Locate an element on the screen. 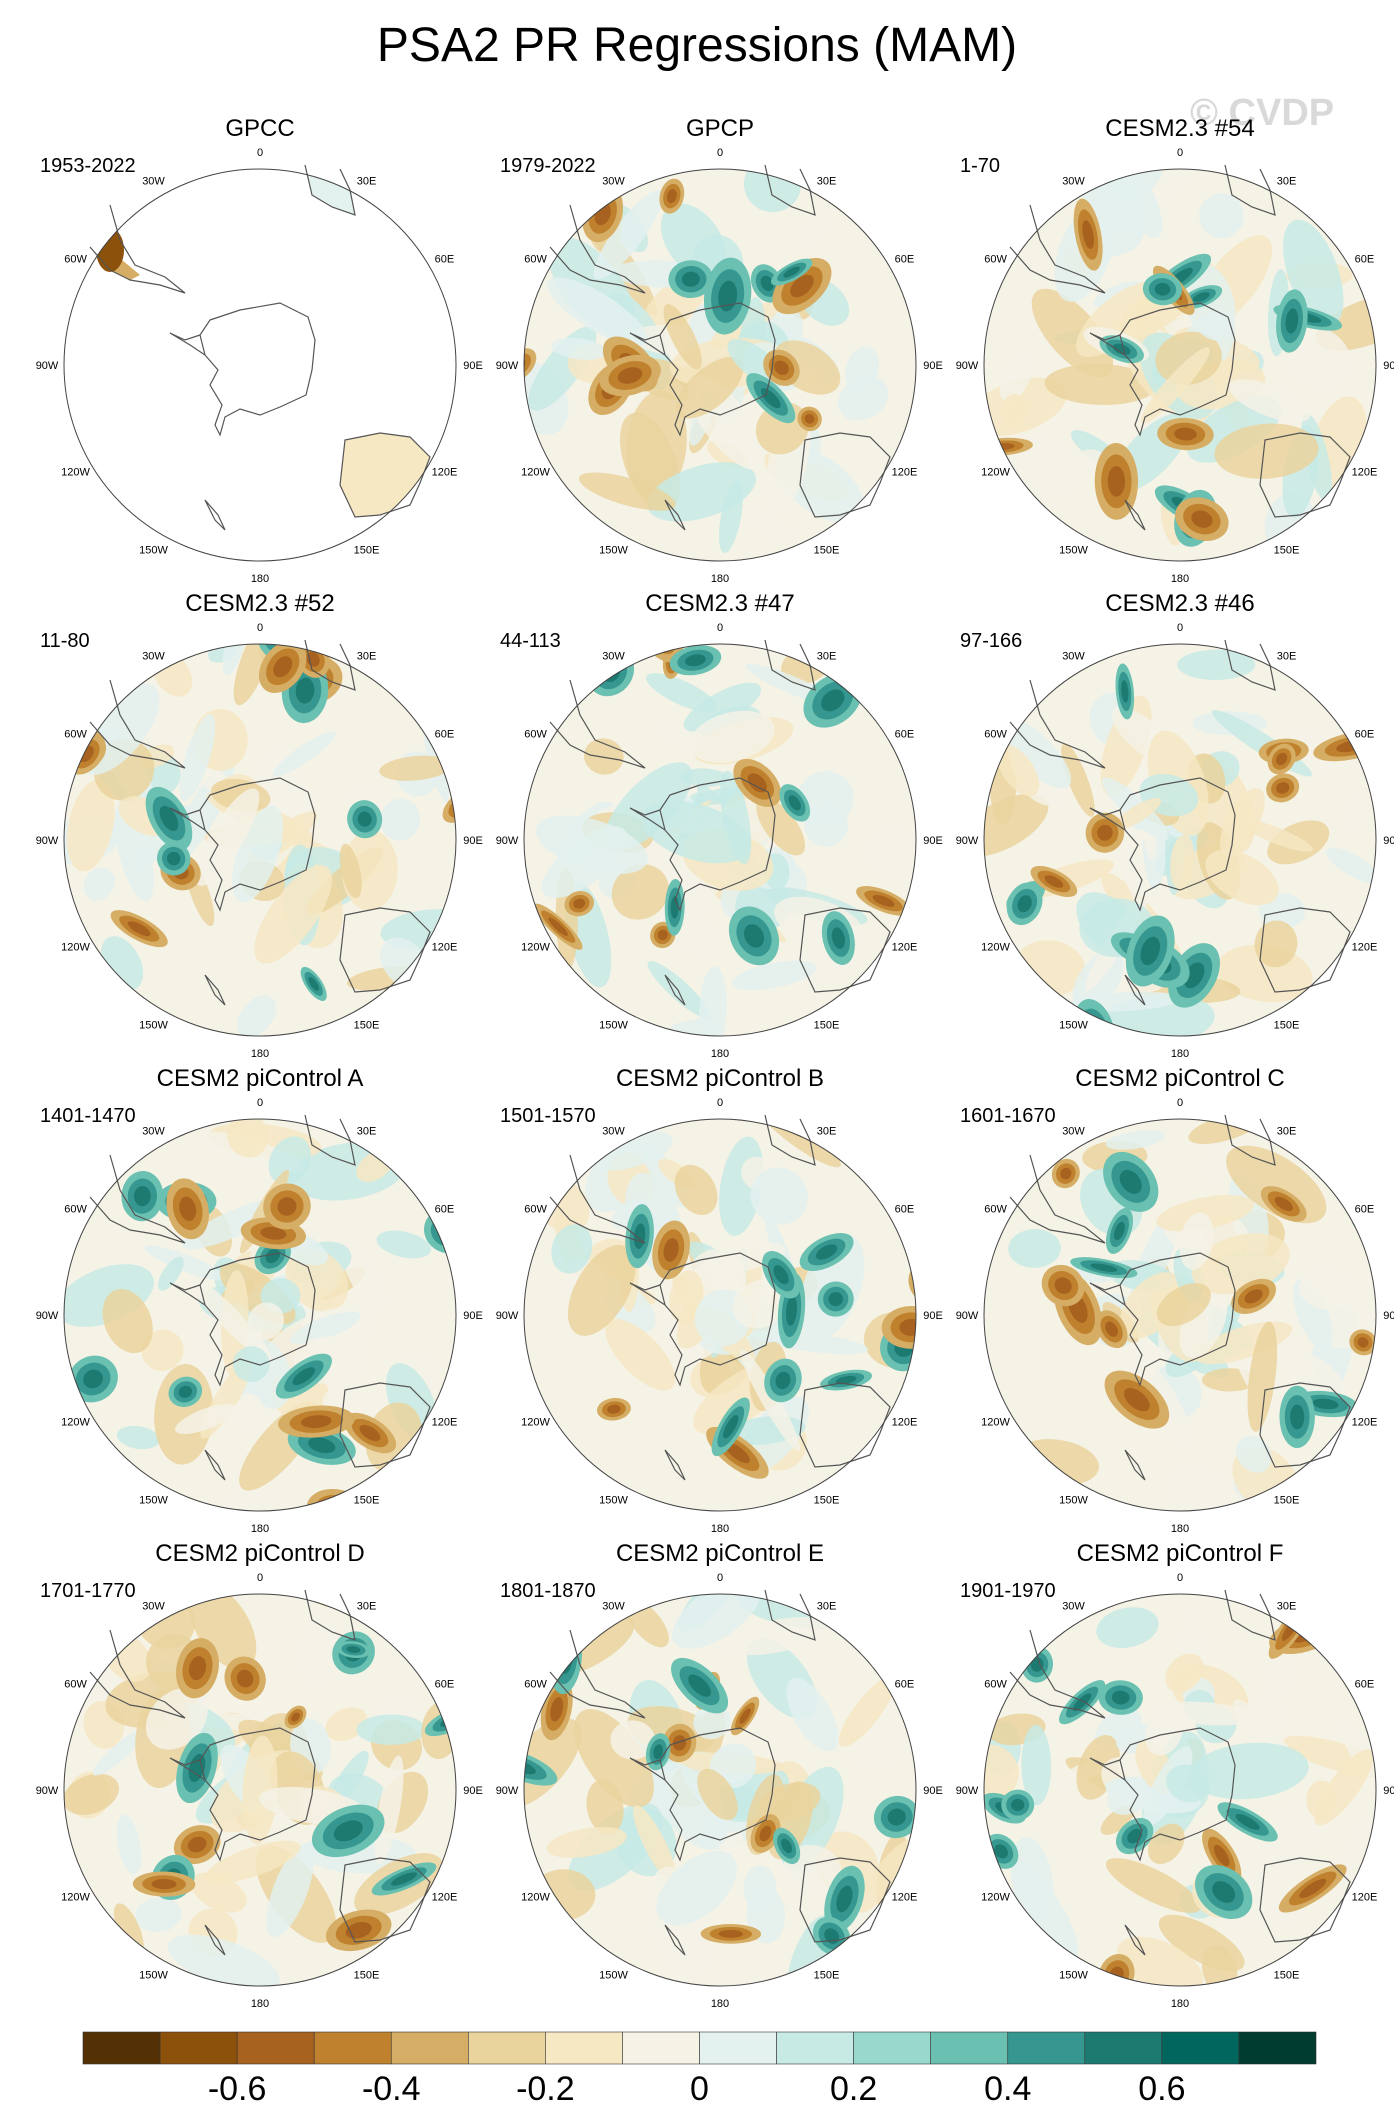 Image resolution: width=1394 pixels, height=2126 pixels. panel-title: CESM2 piControl D is located at coordinates (260, 1553).